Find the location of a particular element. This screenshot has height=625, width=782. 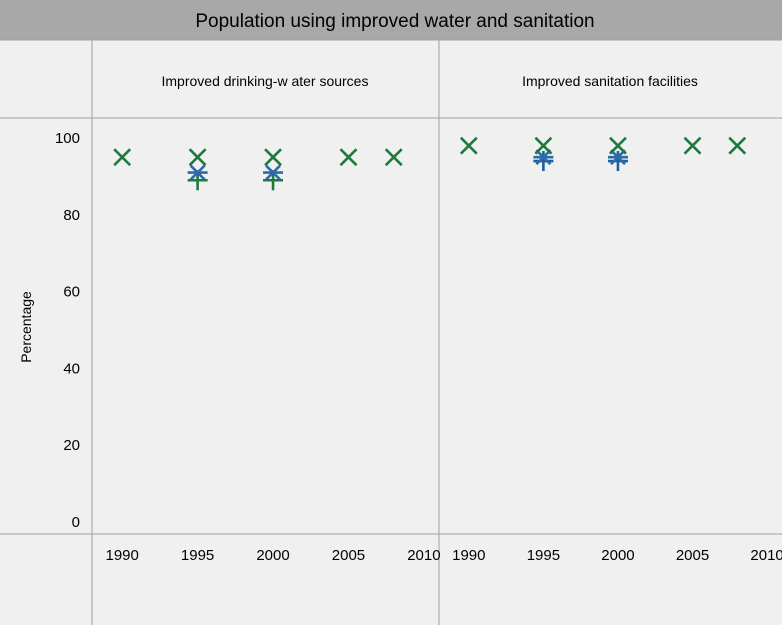

y-tick-group: 0 20 40 60 80 100 is located at coordinates (67, 330).